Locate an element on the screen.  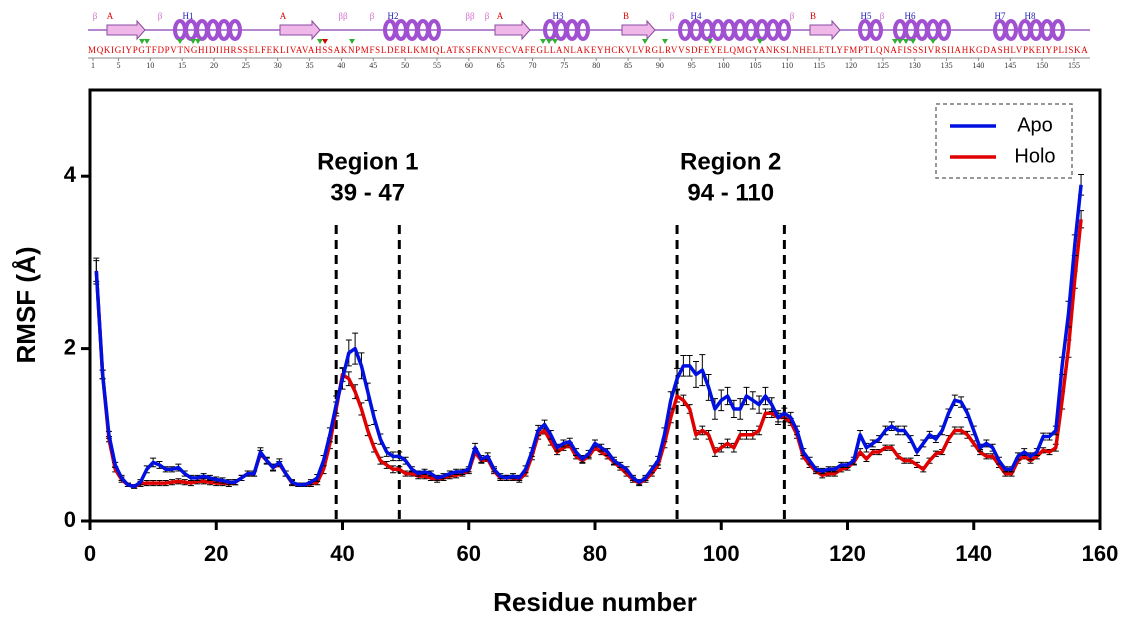
structure-label: H8 is located at coordinates (1030, 16).